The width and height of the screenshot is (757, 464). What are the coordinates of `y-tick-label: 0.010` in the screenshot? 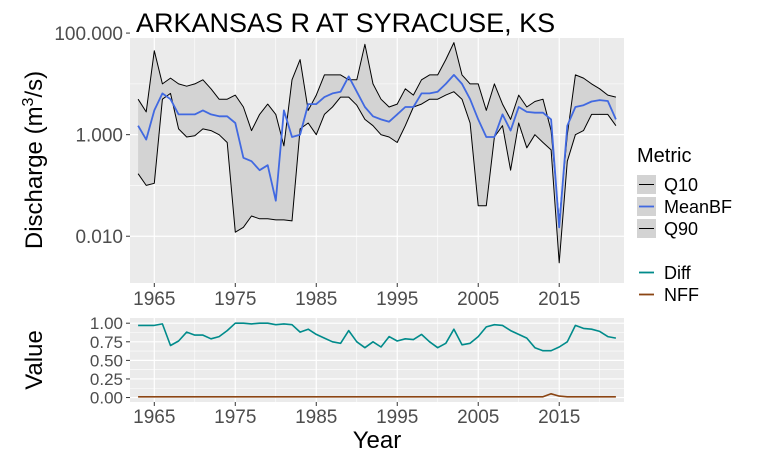 It's located at (99, 237).